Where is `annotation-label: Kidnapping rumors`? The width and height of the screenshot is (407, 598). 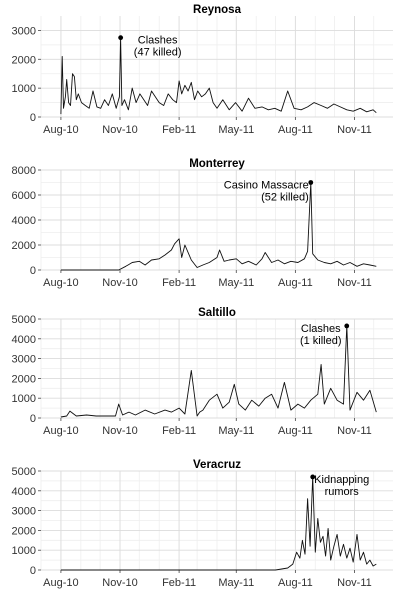 annotation-label: Kidnapping rumors is located at coordinates (341, 486).